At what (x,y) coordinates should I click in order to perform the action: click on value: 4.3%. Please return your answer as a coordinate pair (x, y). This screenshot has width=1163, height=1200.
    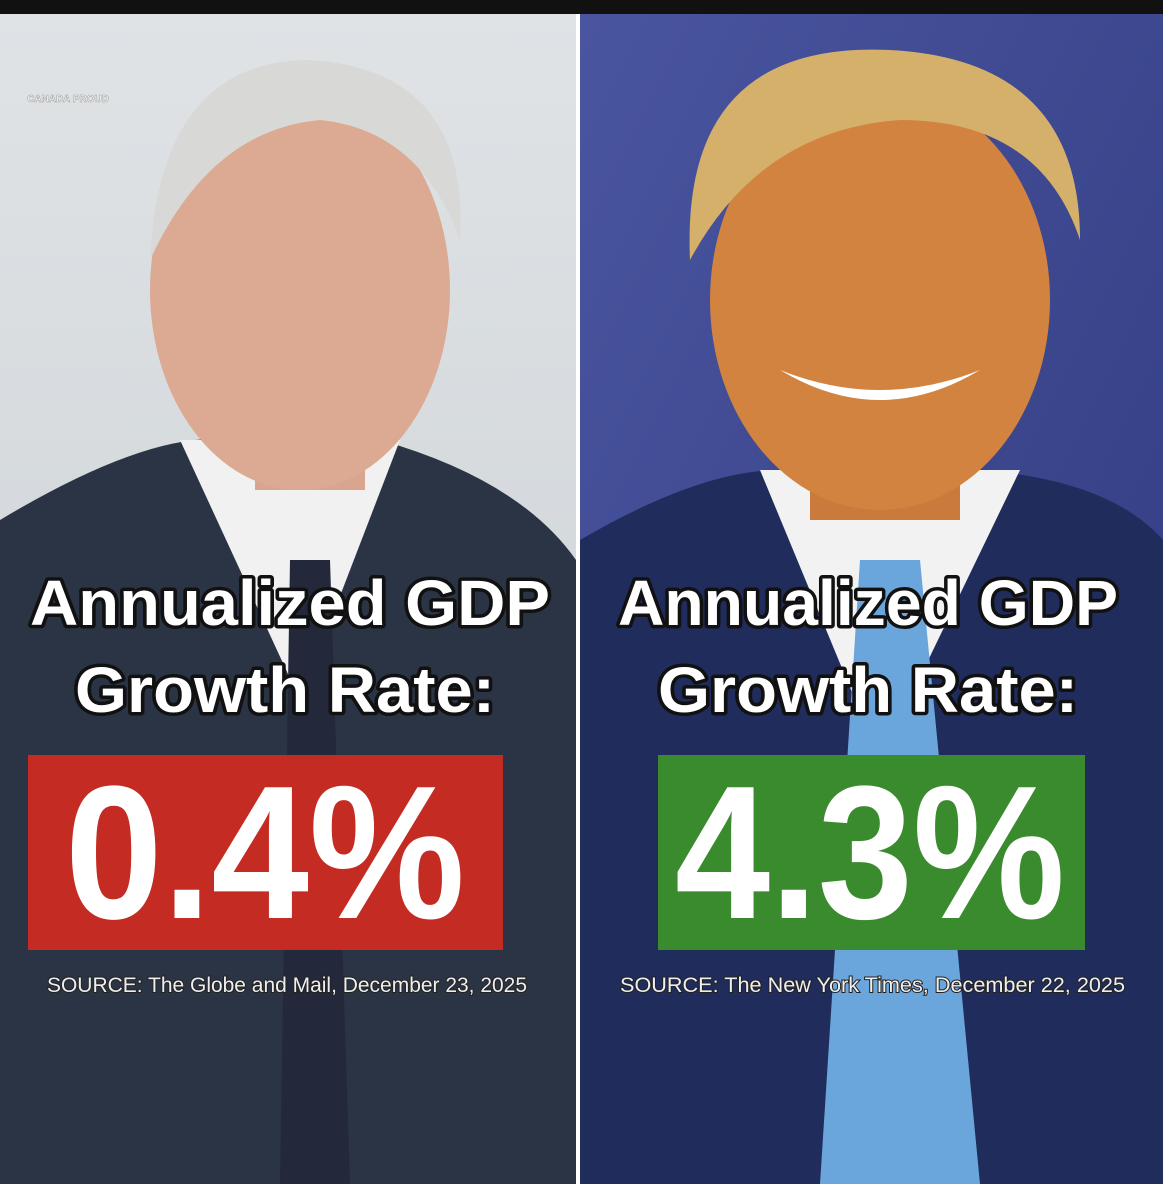
    Looking at the image, I should click on (870, 853).